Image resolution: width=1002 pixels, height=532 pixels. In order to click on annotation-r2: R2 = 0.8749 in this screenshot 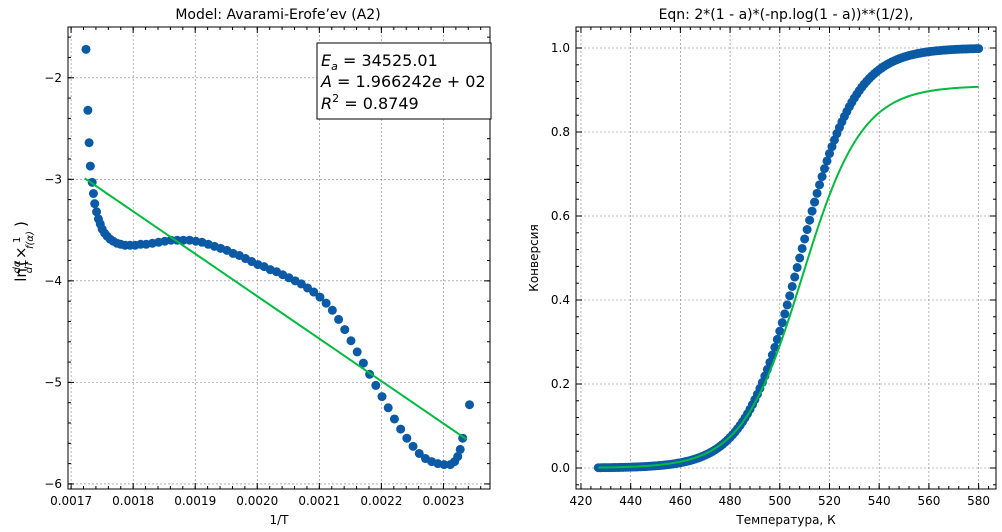, I will do `click(370, 102)`.